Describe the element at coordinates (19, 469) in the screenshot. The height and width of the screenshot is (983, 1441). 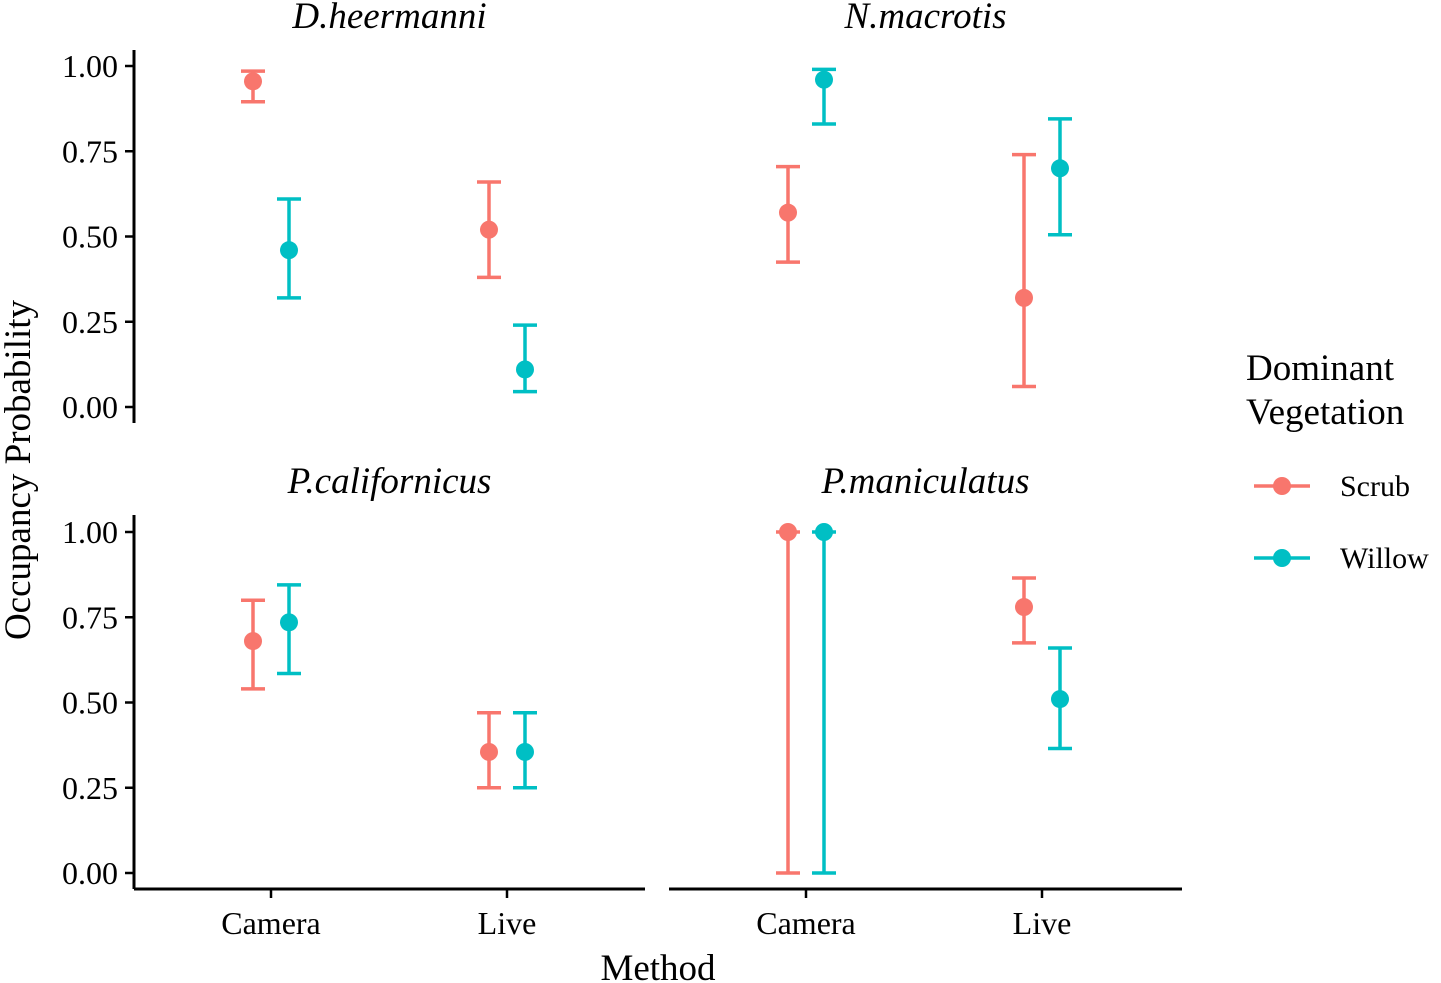
I see `y-axis-title: Occupancy Probability` at that location.